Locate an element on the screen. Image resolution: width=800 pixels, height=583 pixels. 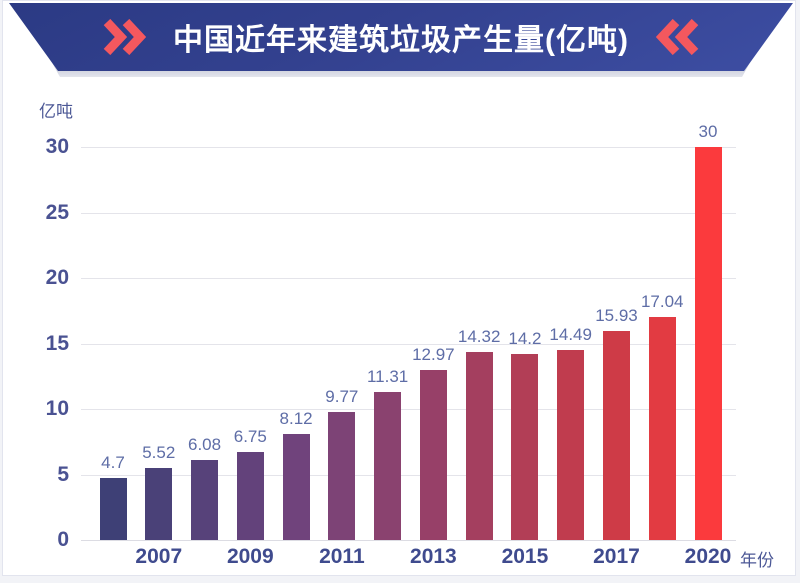
bar-value-label-1: 4.7 is located at coordinates (113, 463).